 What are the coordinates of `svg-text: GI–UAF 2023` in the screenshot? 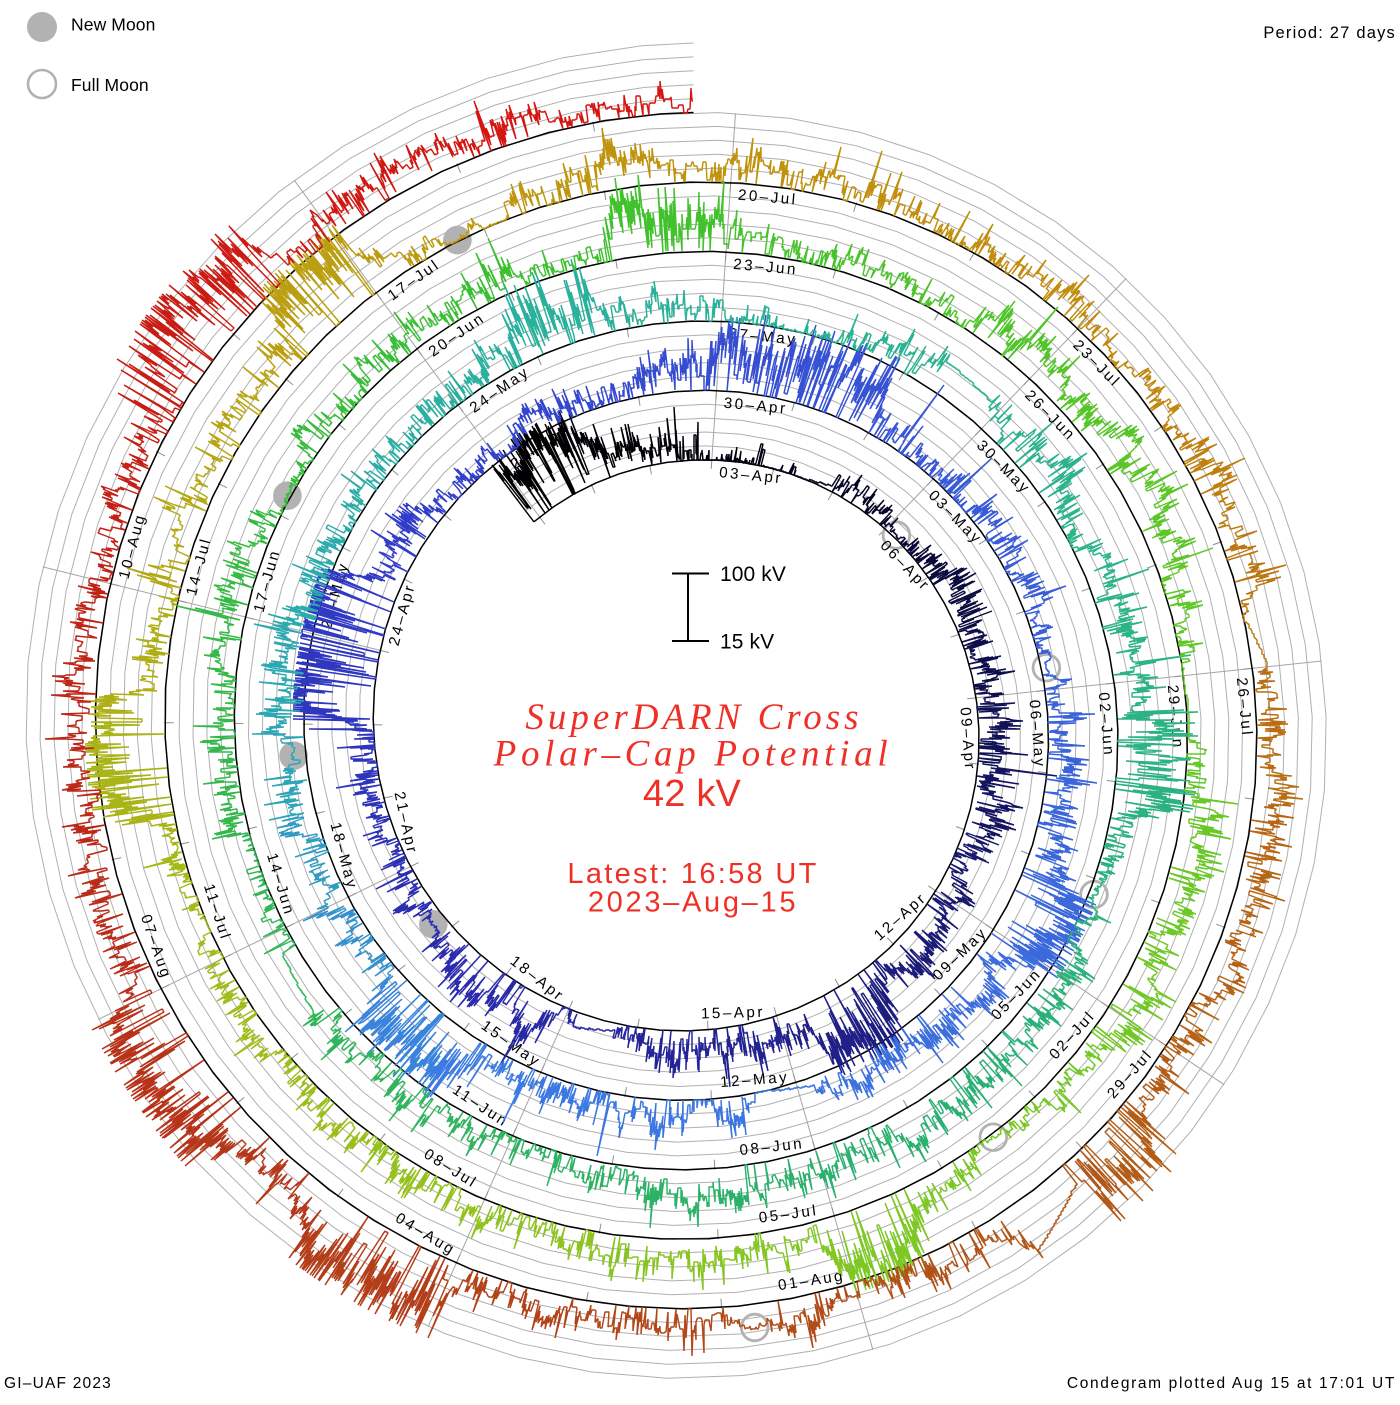 It's located at (58, 1383).